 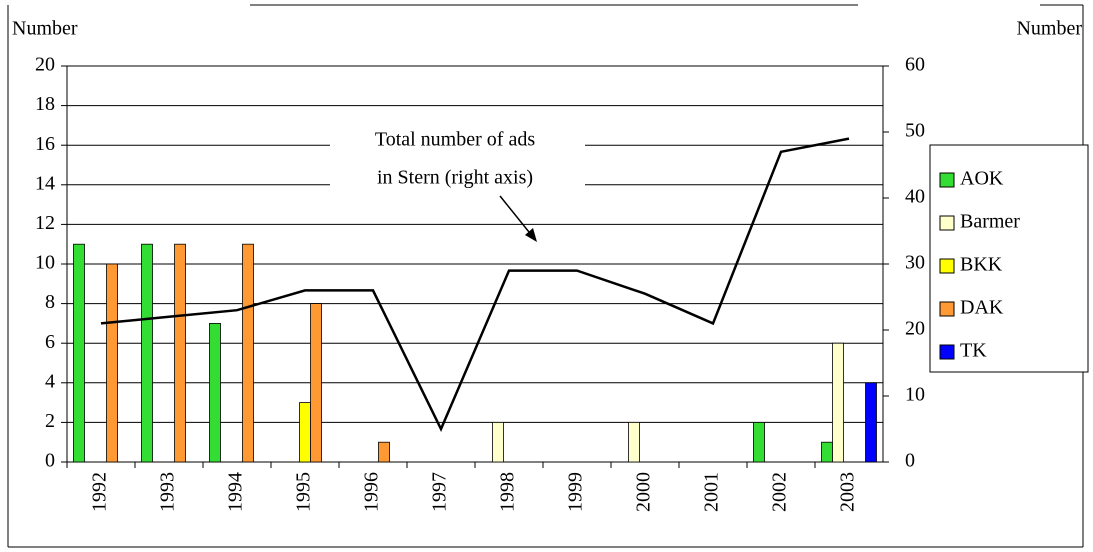 I want to click on y-tick-label: 0, so click(x=50, y=461).